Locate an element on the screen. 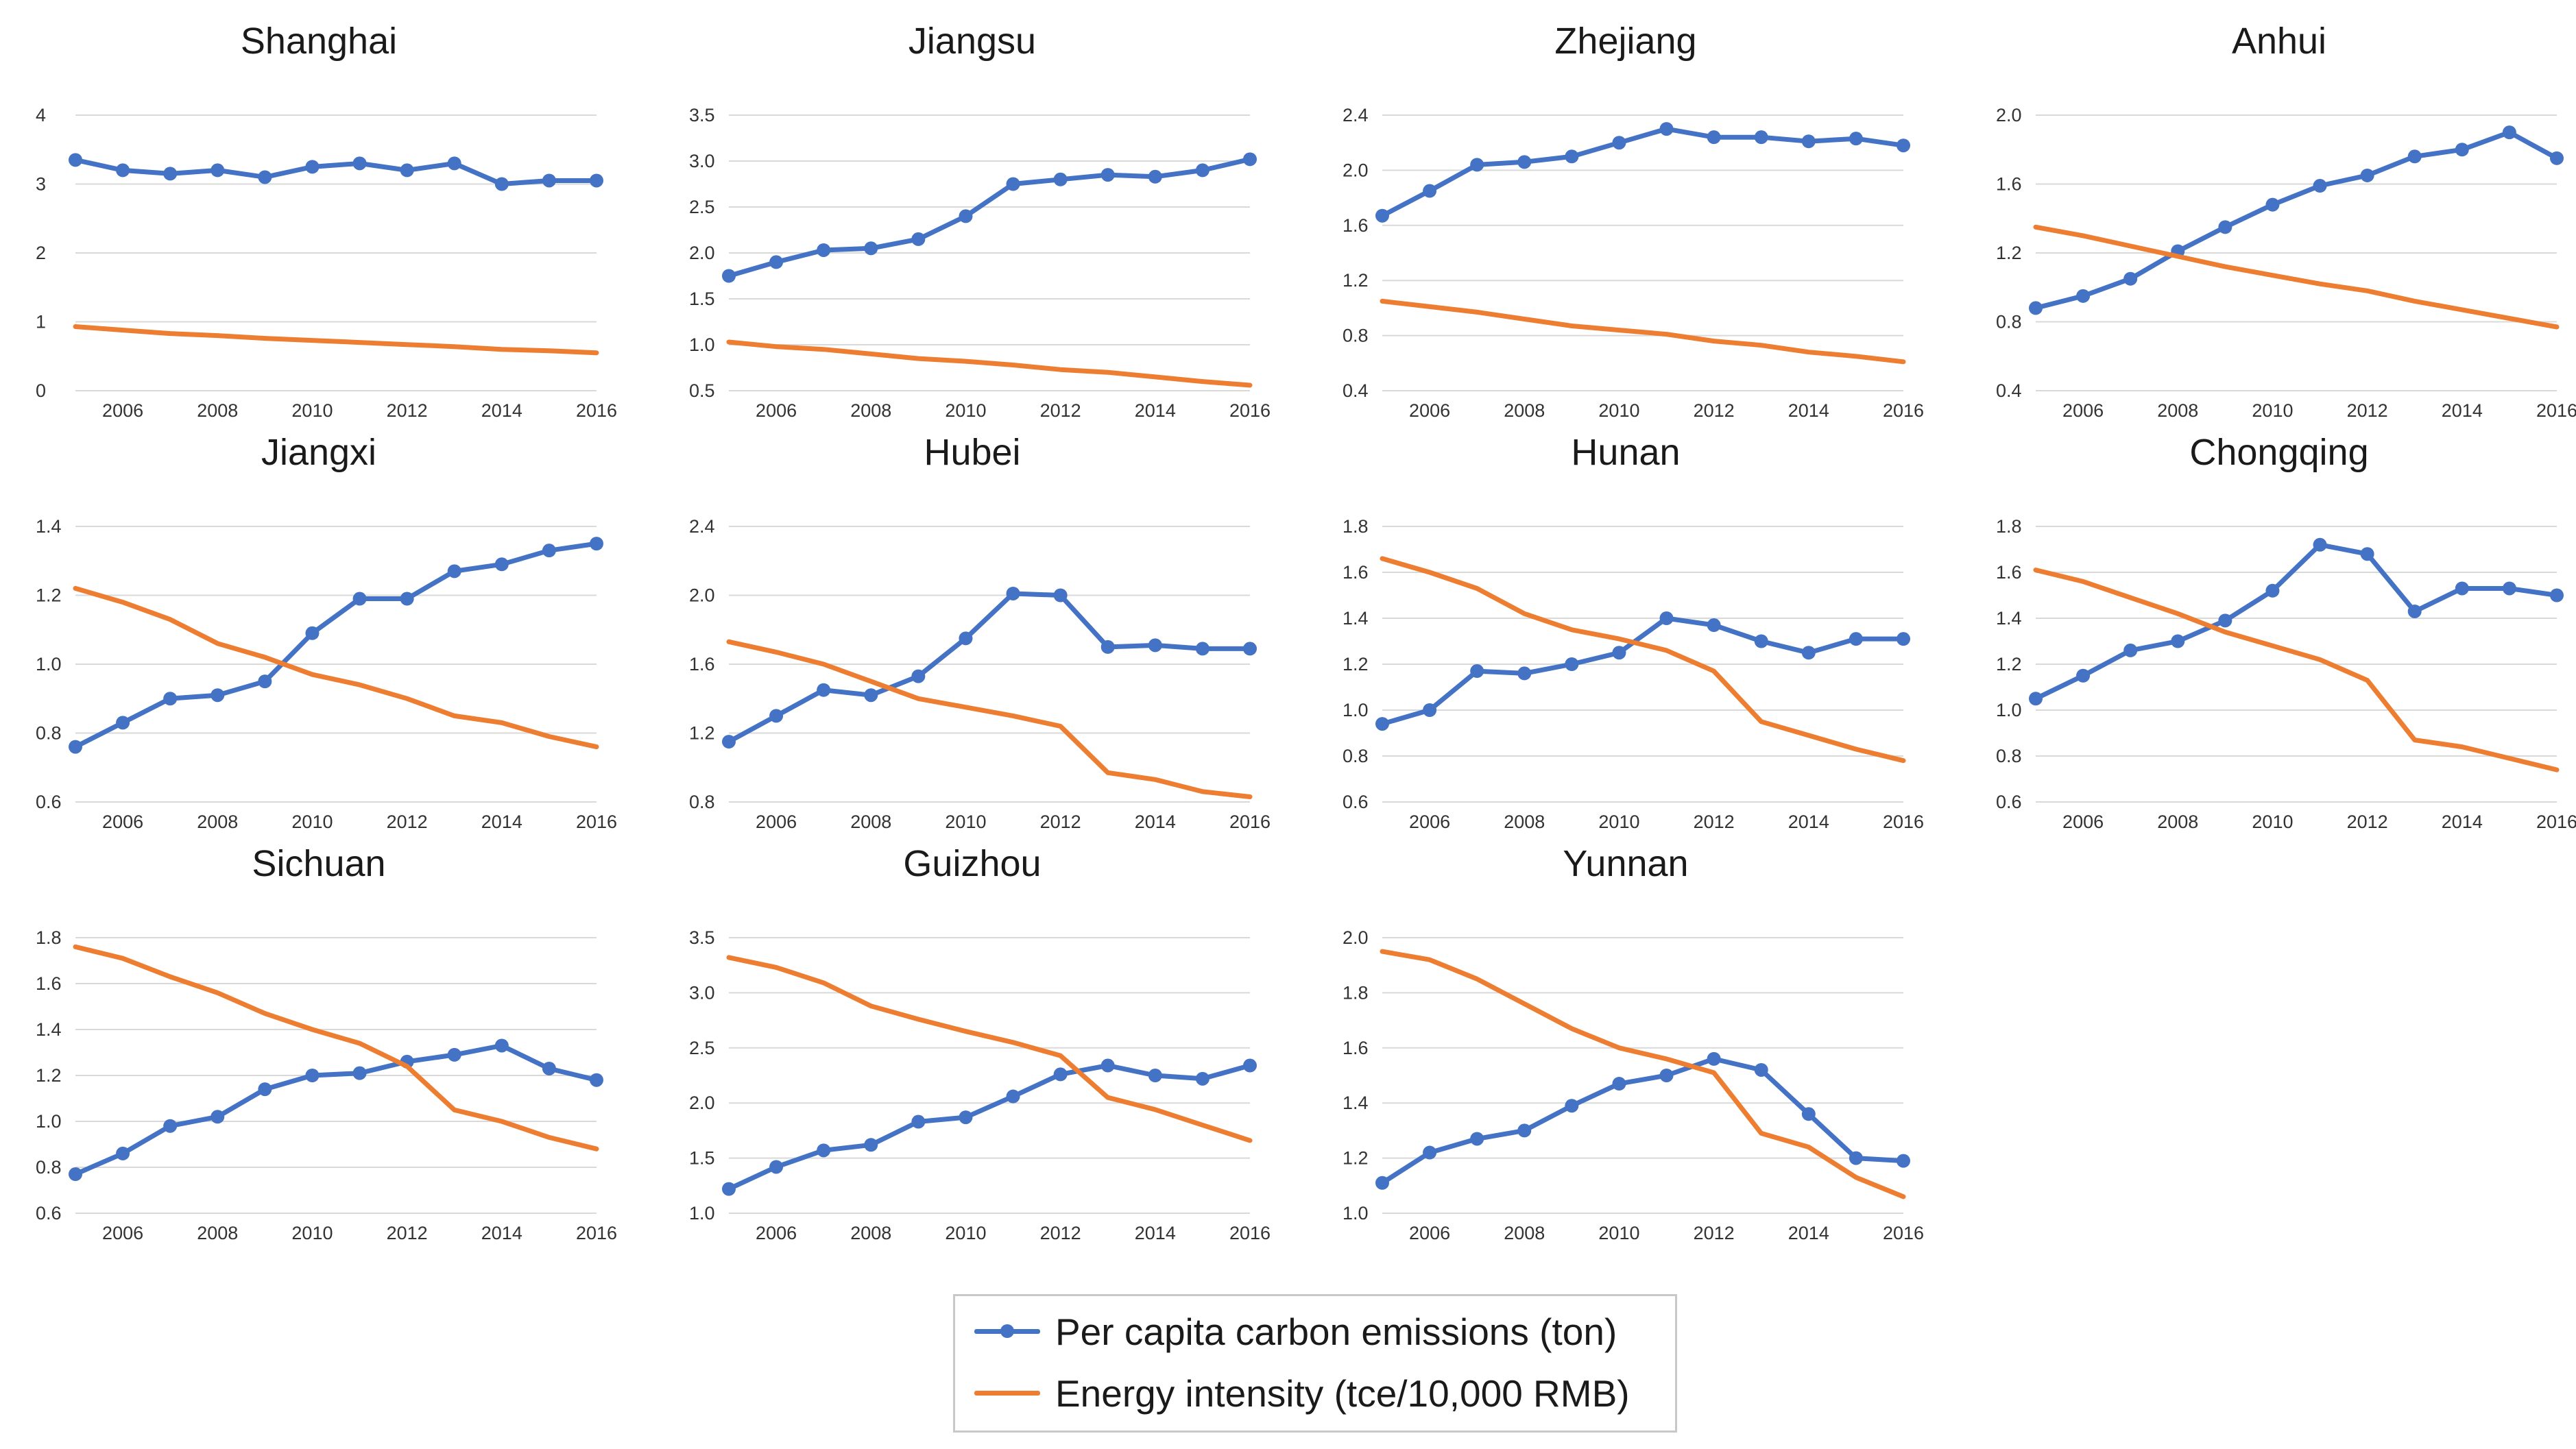  legend-swatch-orange is located at coordinates (1007, 1393).